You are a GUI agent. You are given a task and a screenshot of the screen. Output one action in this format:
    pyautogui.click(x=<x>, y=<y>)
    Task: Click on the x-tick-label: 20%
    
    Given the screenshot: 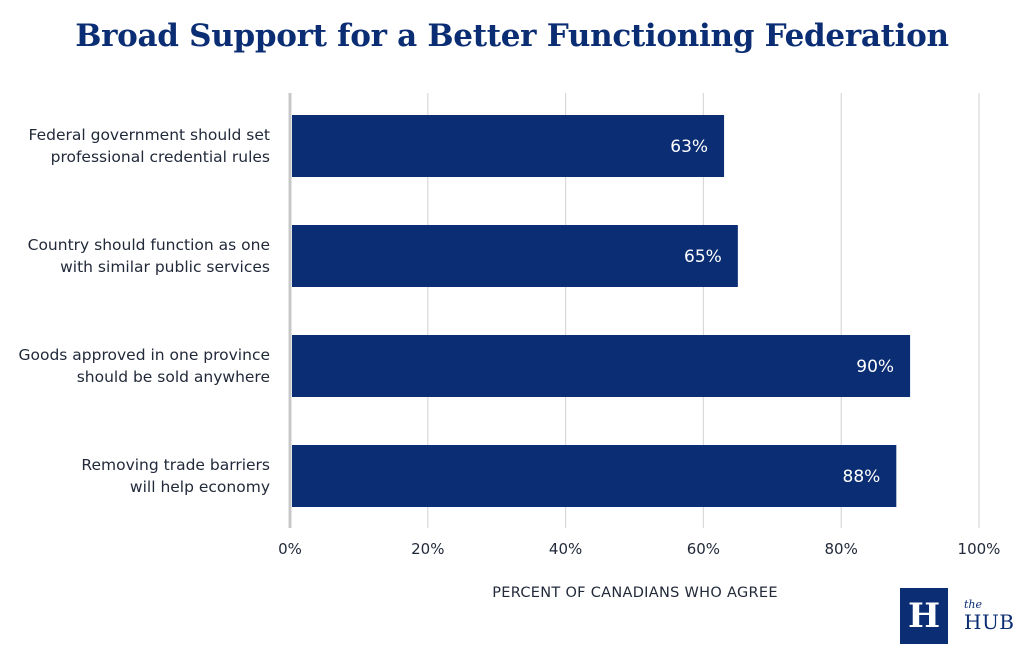 What is the action you would take?
    pyautogui.click(x=428, y=549)
    